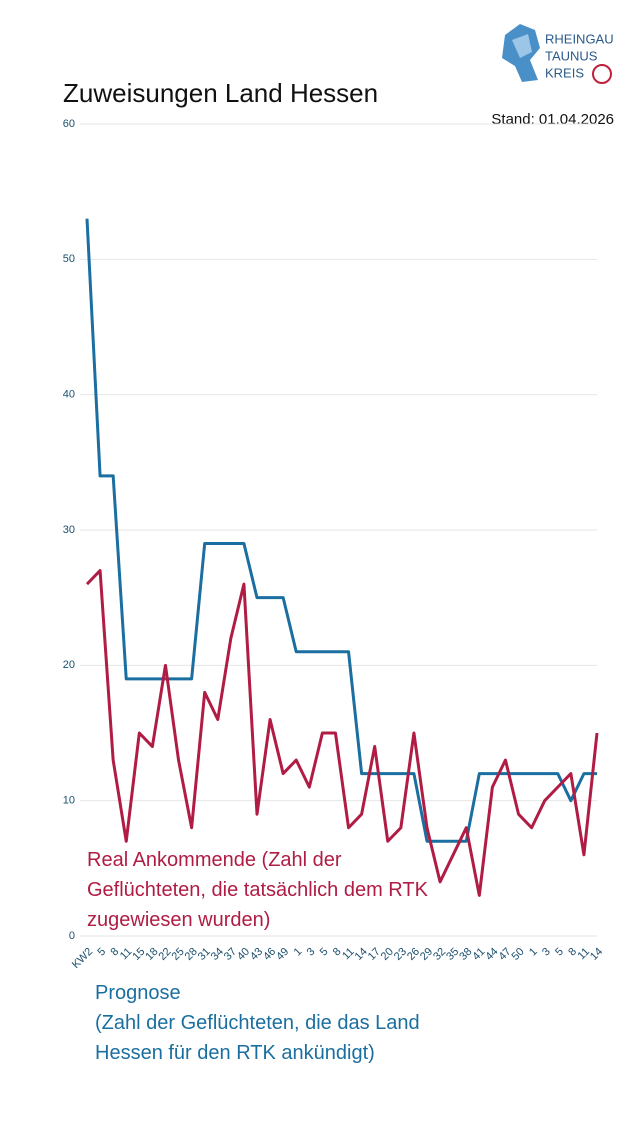 Image resolution: width=636 pixels, height=1131 pixels. Describe the element at coordinates (579, 38) in the screenshot. I see `logo-text: RHEINGAU` at that location.